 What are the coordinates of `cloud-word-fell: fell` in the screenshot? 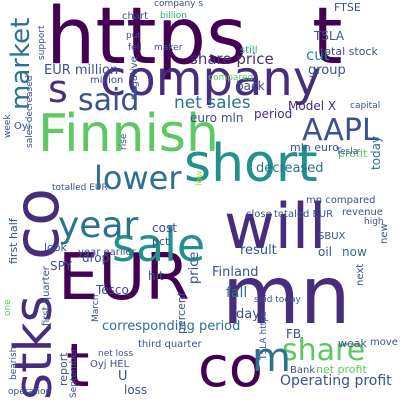 It's located at (135, 48).